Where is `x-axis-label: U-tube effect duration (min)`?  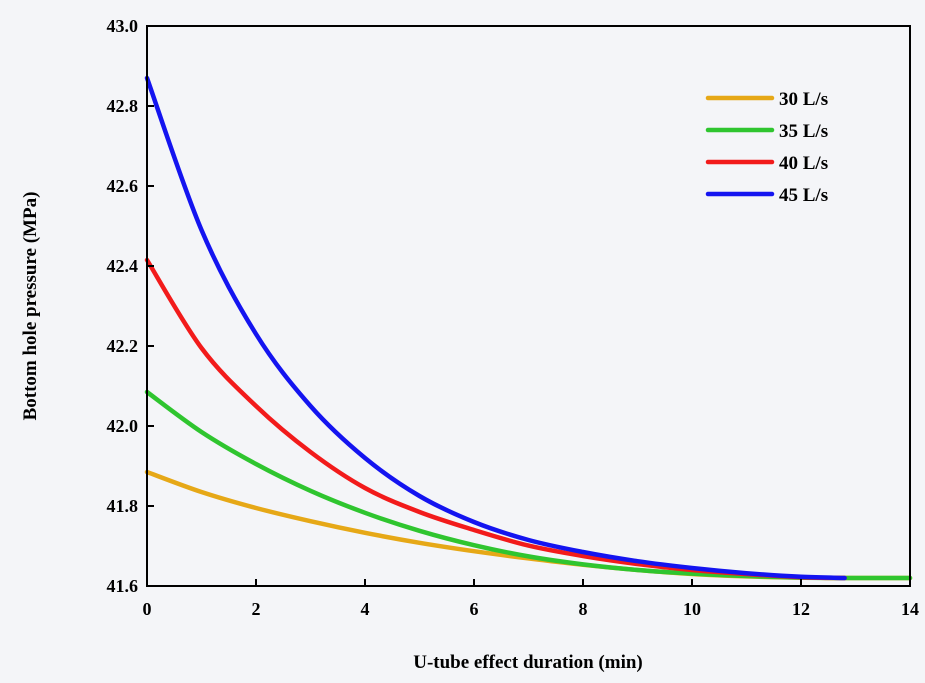 x-axis-label: U-tube effect duration (min) is located at coordinates (528, 662).